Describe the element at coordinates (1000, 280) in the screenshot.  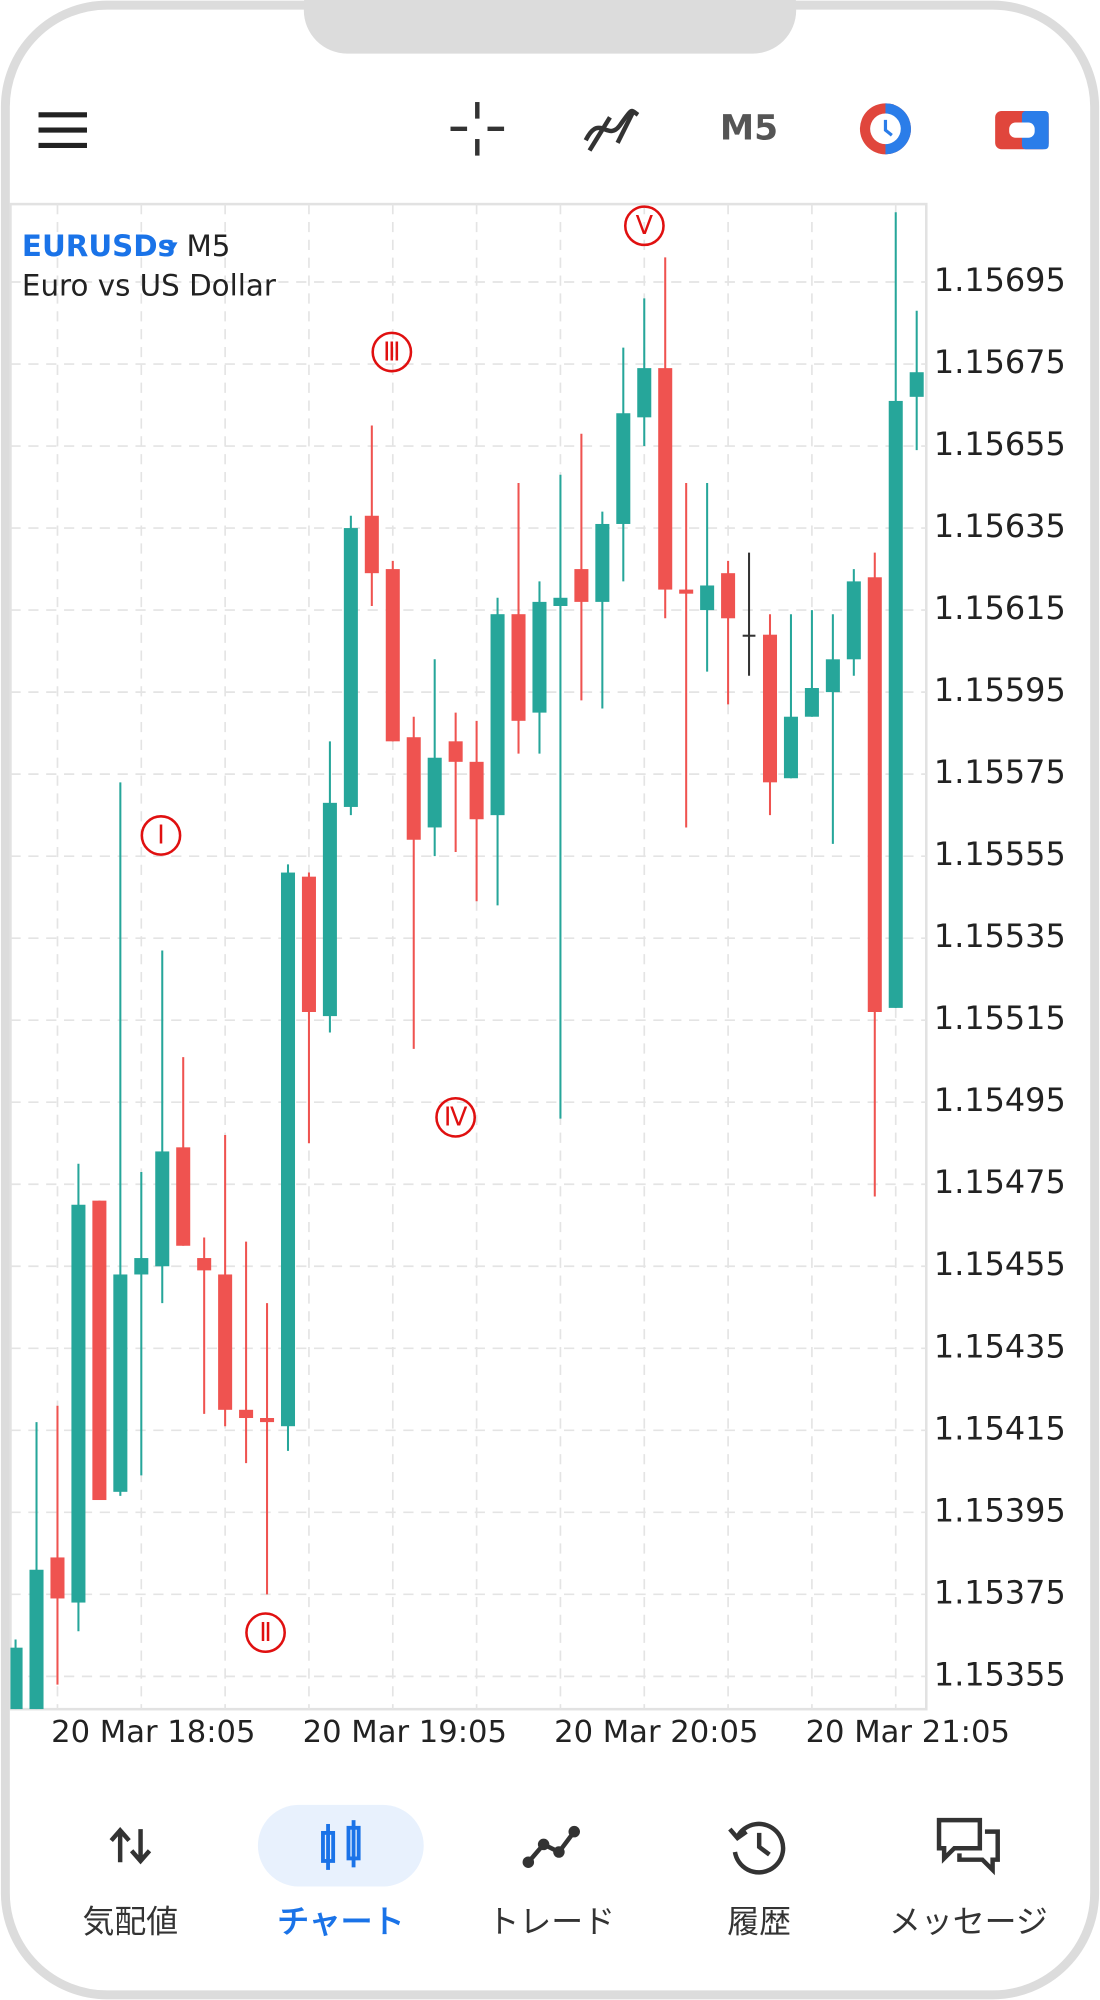
I see `y-tick-label: 1.15695` at that location.